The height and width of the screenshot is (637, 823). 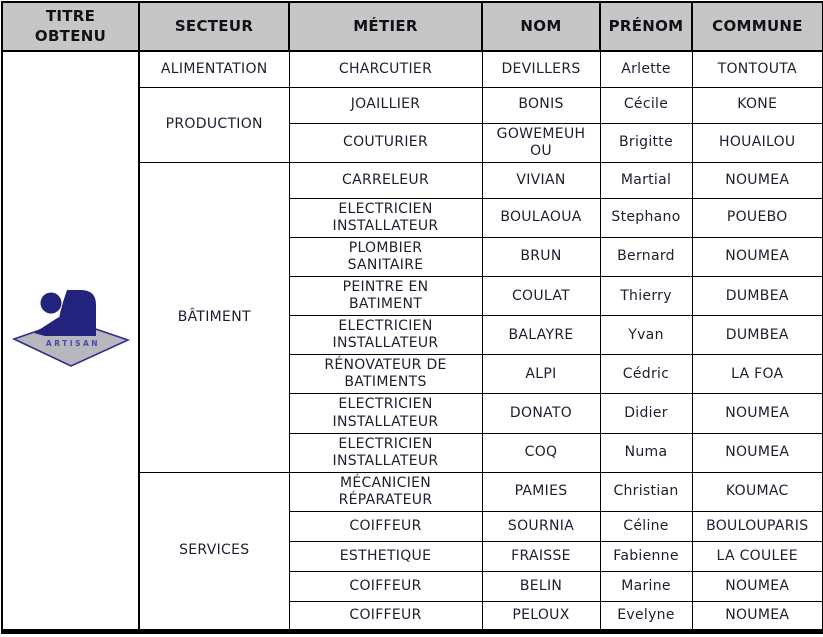 What do you see at coordinates (75, 313) in the screenshot?
I see `logo-a-shape` at bounding box center [75, 313].